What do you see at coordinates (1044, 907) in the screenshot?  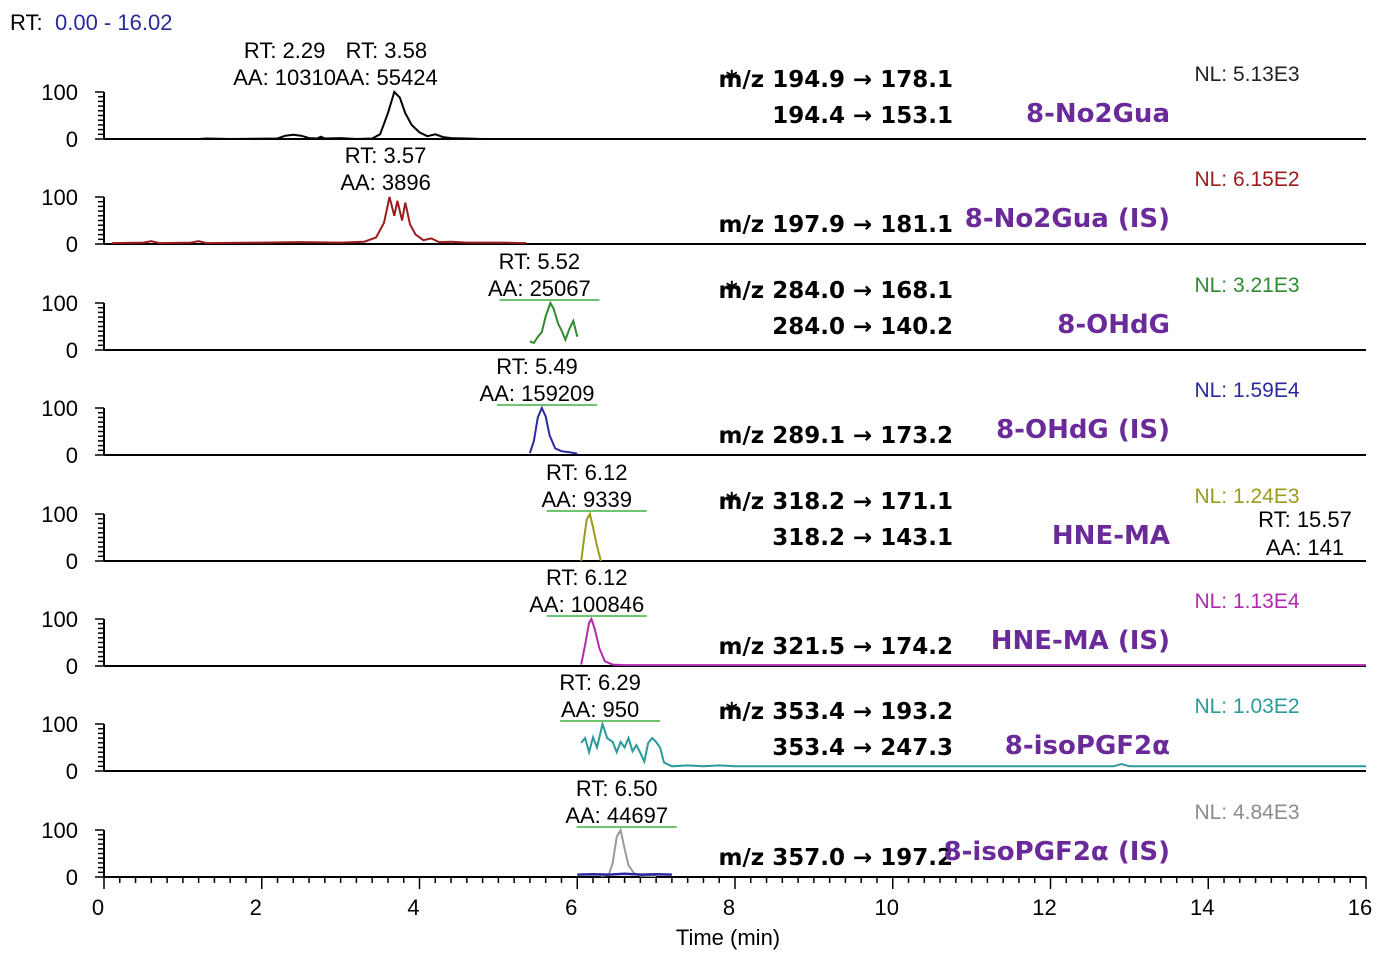 I see `x-tick-label: 12` at bounding box center [1044, 907].